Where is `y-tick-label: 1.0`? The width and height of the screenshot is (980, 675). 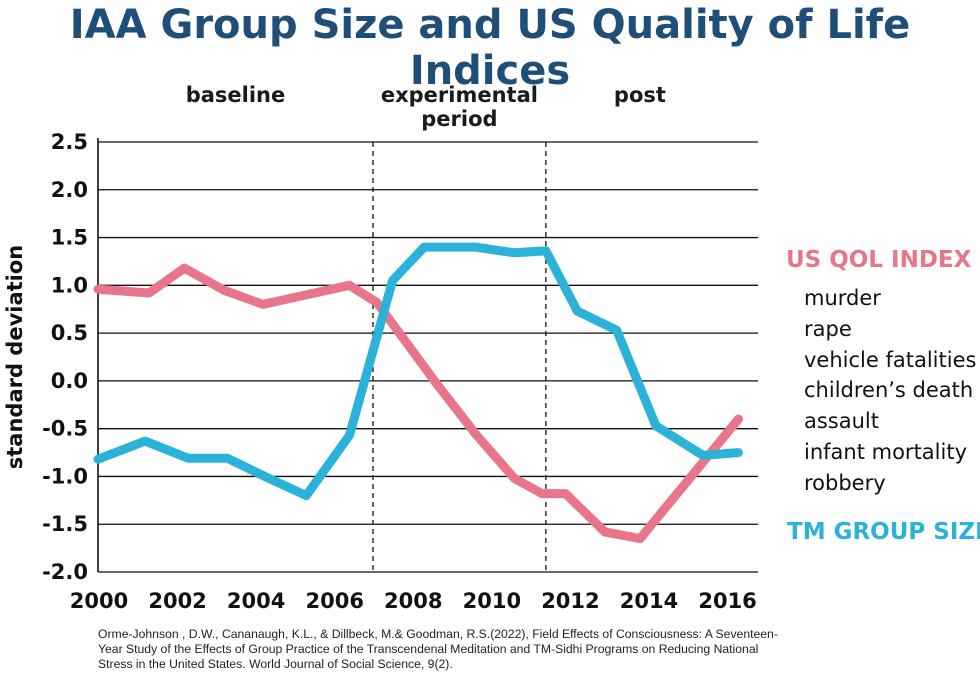 y-tick-label: 1.0 is located at coordinates (69, 285).